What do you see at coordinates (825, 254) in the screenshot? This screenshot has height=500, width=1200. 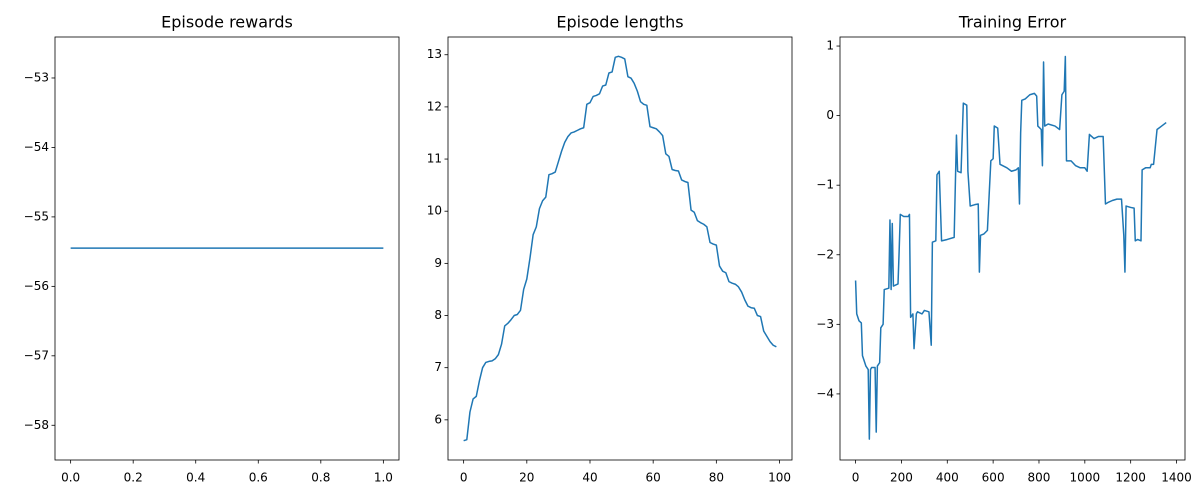 I see `y-tick-label: −2` at bounding box center [825, 254].